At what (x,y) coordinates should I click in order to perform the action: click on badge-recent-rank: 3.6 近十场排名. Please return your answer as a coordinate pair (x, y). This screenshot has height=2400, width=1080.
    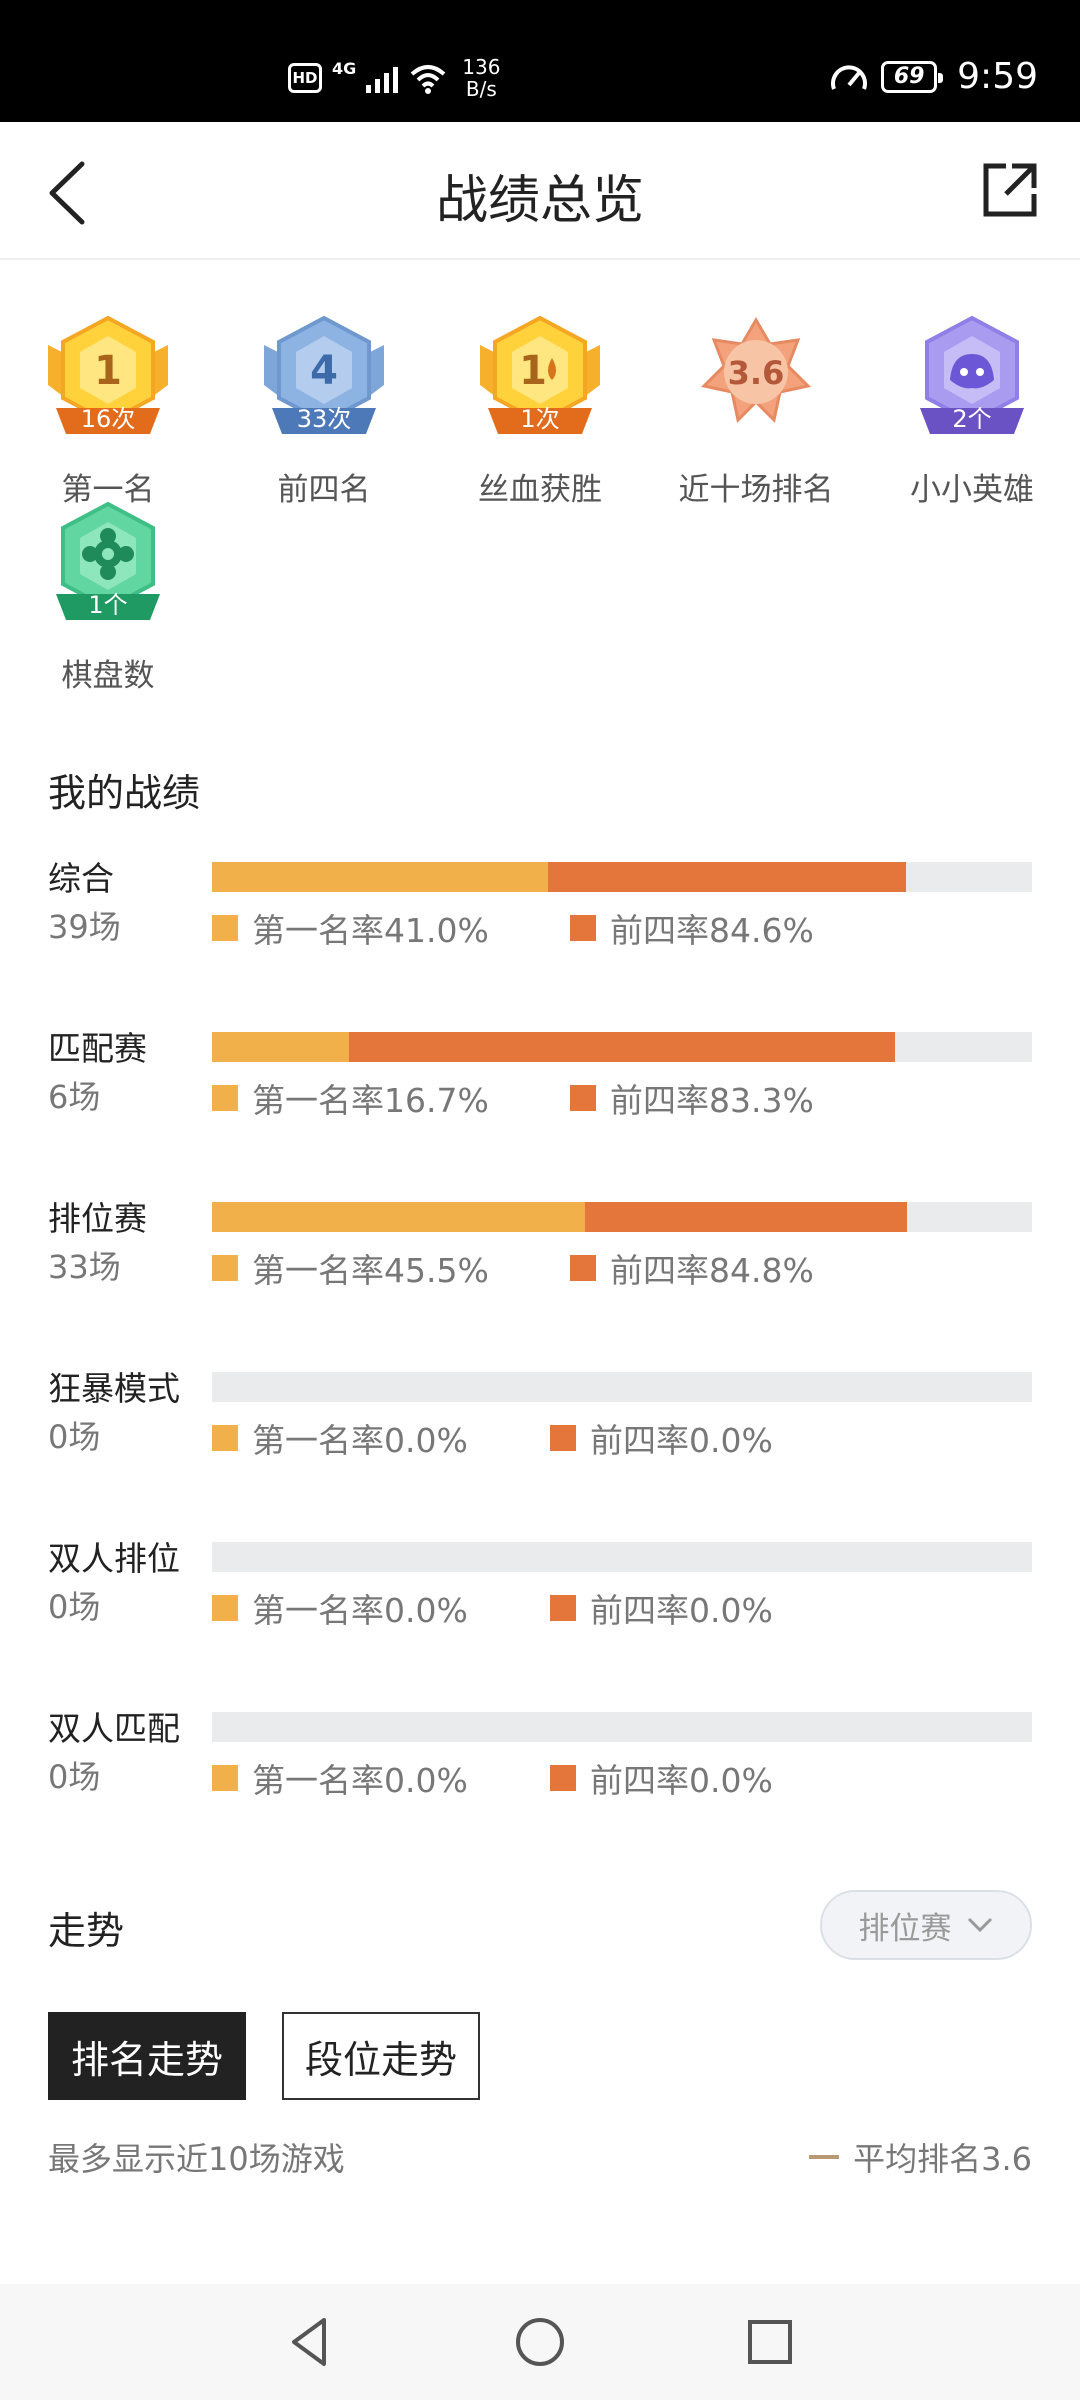
    Looking at the image, I should click on (756, 409).